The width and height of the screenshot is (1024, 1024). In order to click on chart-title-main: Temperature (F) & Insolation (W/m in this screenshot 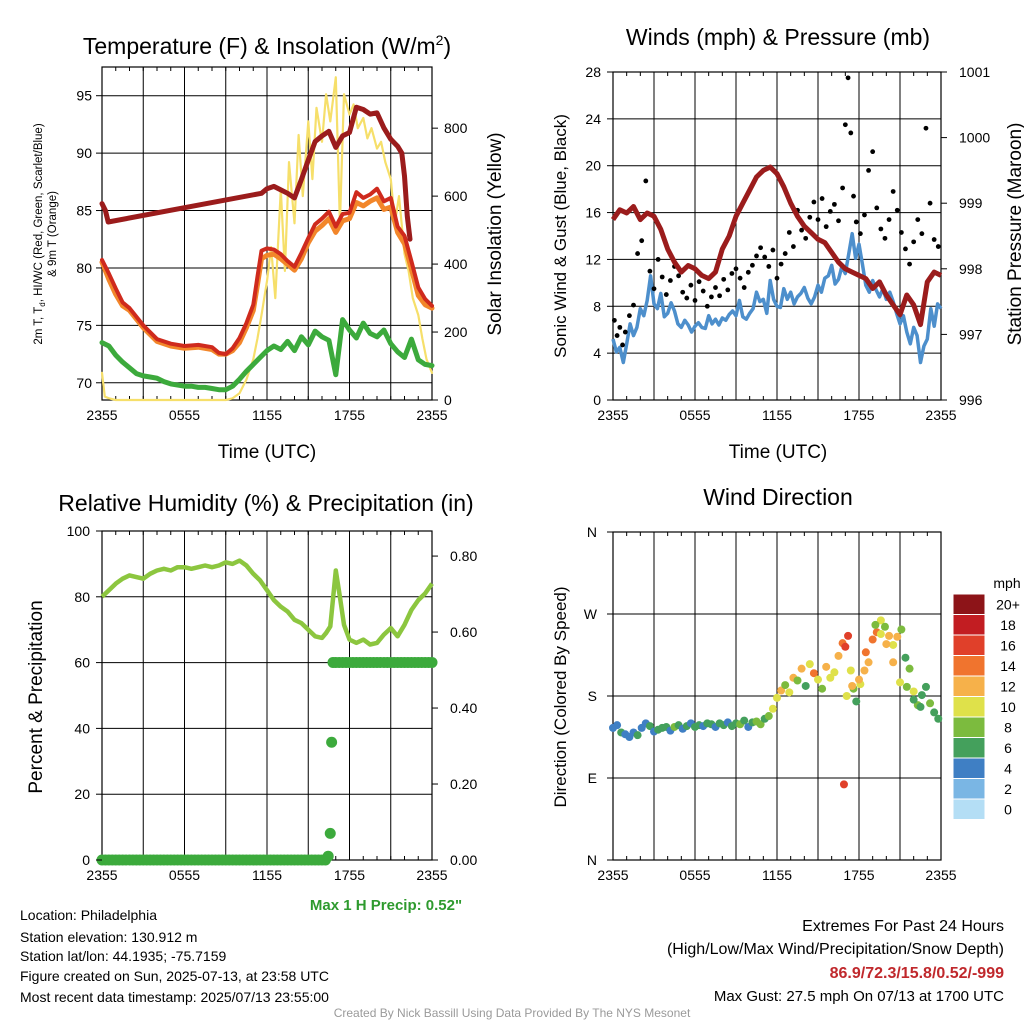, I will do `click(259, 46)`.